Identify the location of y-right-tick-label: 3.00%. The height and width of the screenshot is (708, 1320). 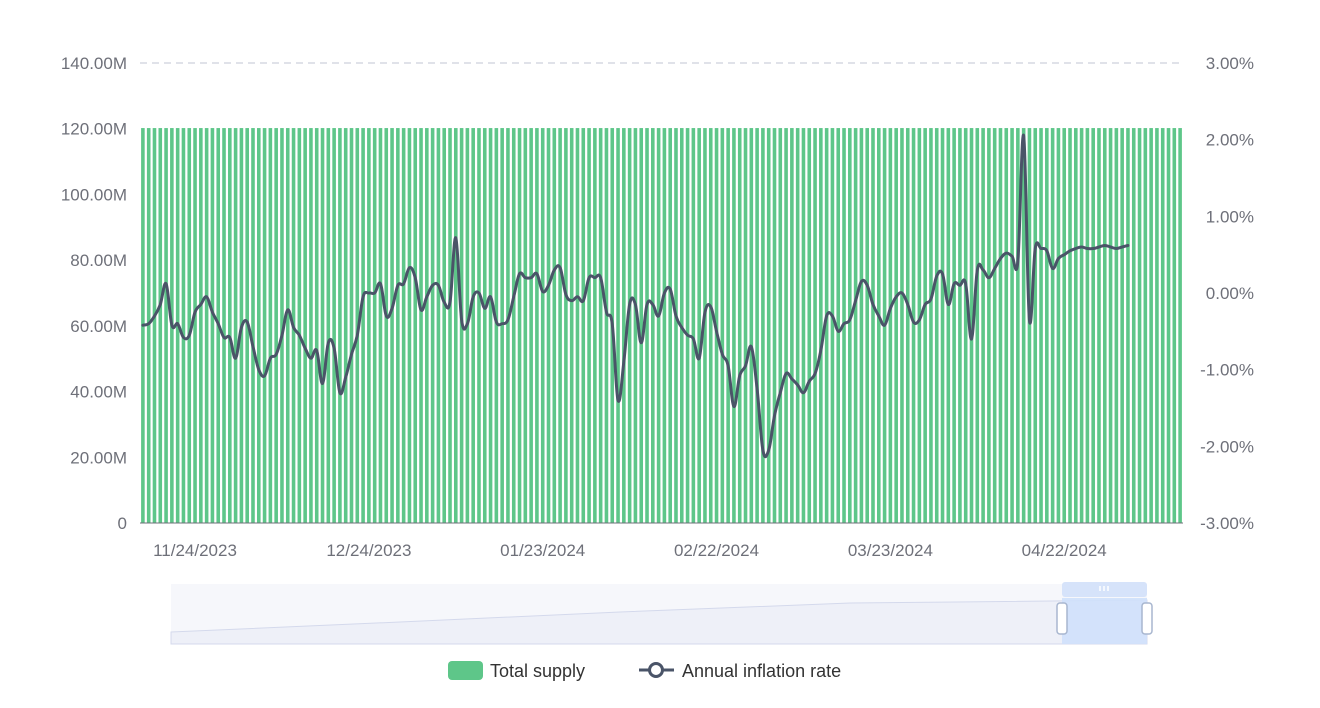
(1230, 63).